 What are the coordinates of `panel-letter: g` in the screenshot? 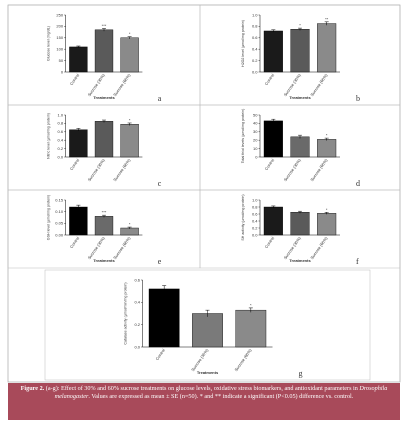 It's located at (301, 373).